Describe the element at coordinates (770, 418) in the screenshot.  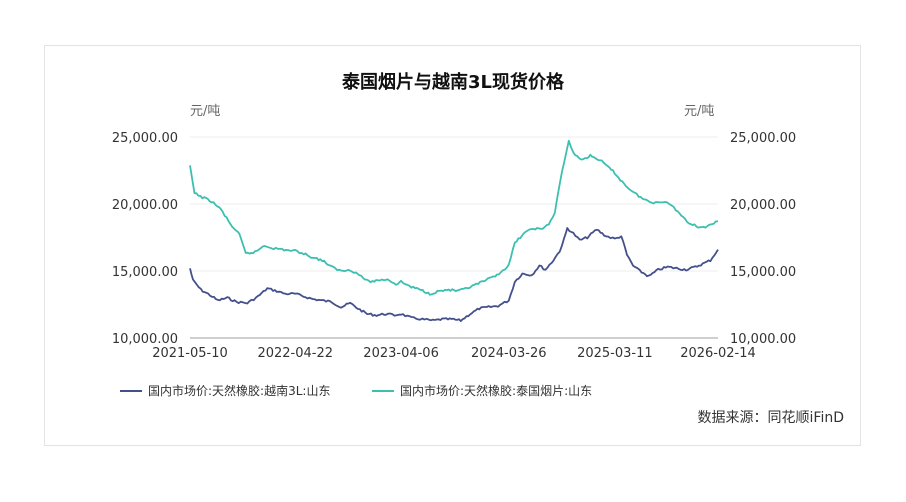
I see `data-source: 数据来源：同花顺iFinD` at that location.